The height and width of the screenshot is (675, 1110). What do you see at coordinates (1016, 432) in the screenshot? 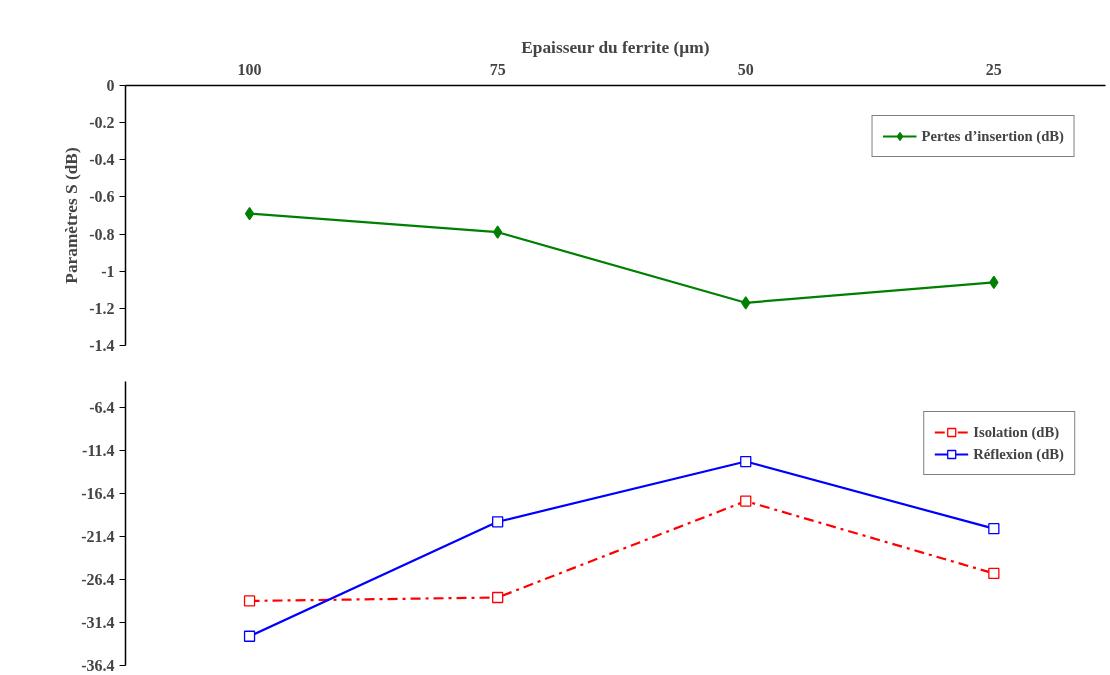
I see `legend-label: Isolation (dB)` at bounding box center [1016, 432].